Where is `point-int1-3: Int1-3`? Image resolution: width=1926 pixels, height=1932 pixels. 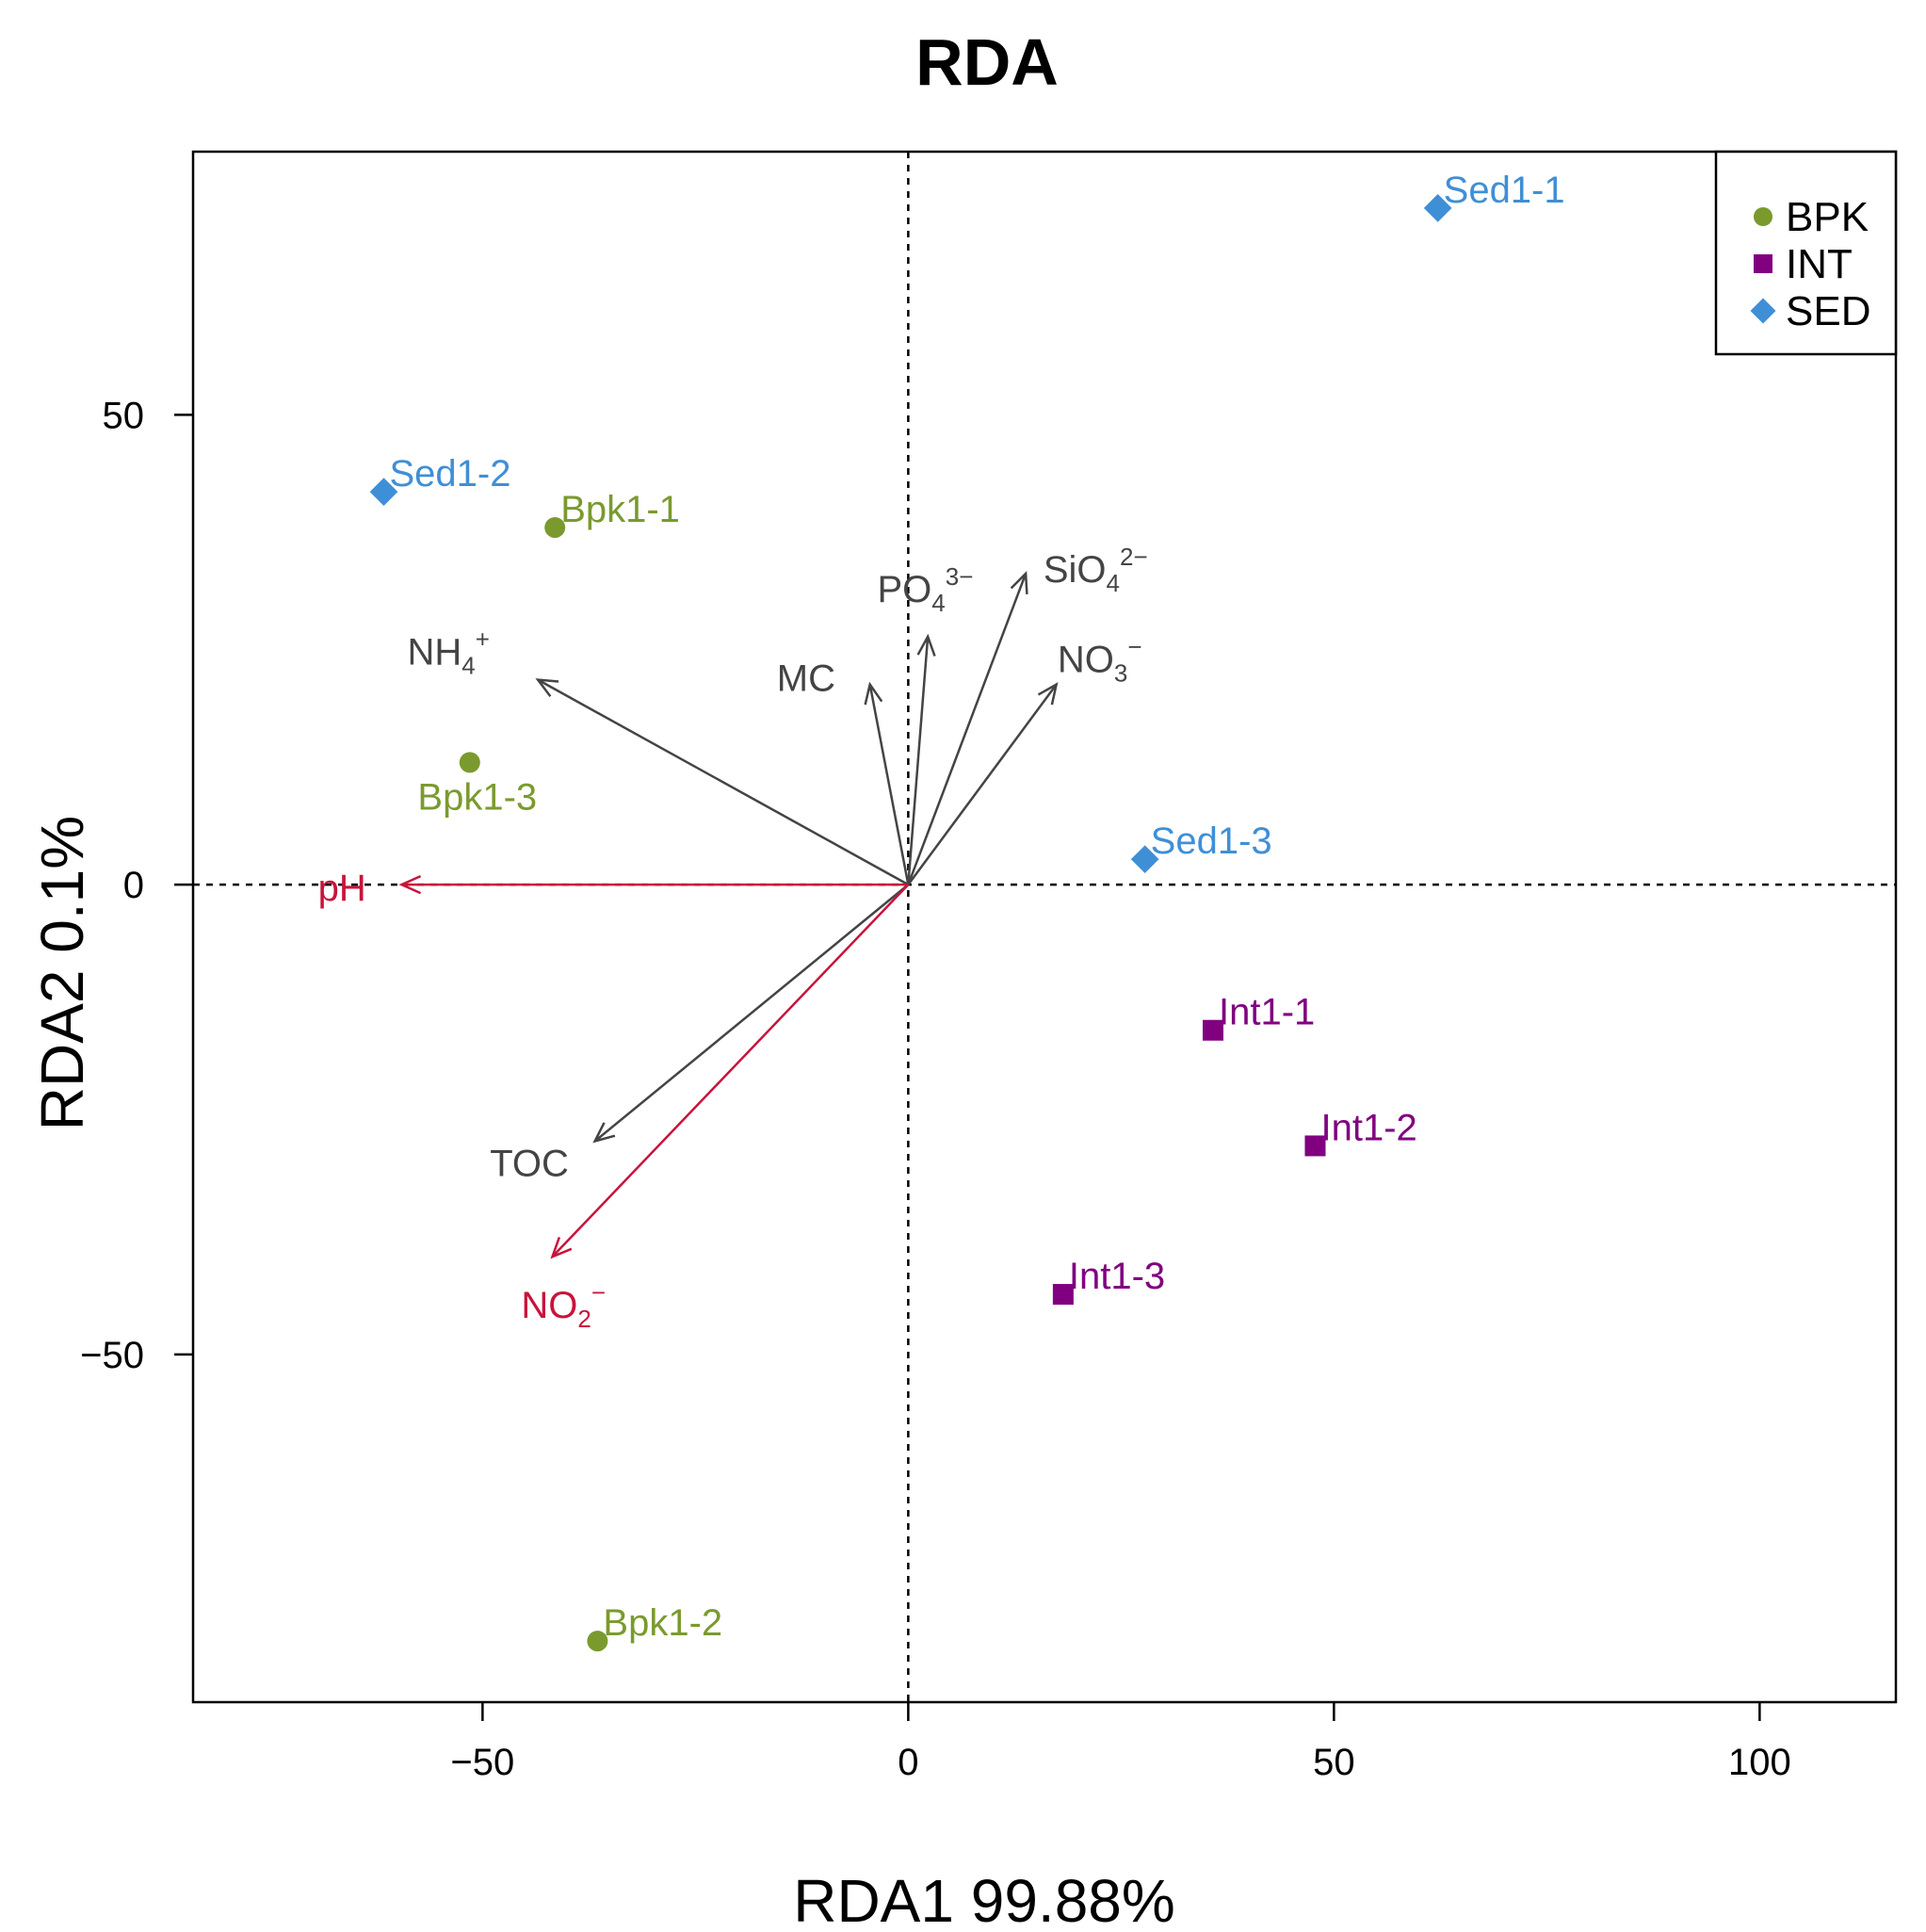 point-int1-3: Int1-3 is located at coordinates (1108, 1281).